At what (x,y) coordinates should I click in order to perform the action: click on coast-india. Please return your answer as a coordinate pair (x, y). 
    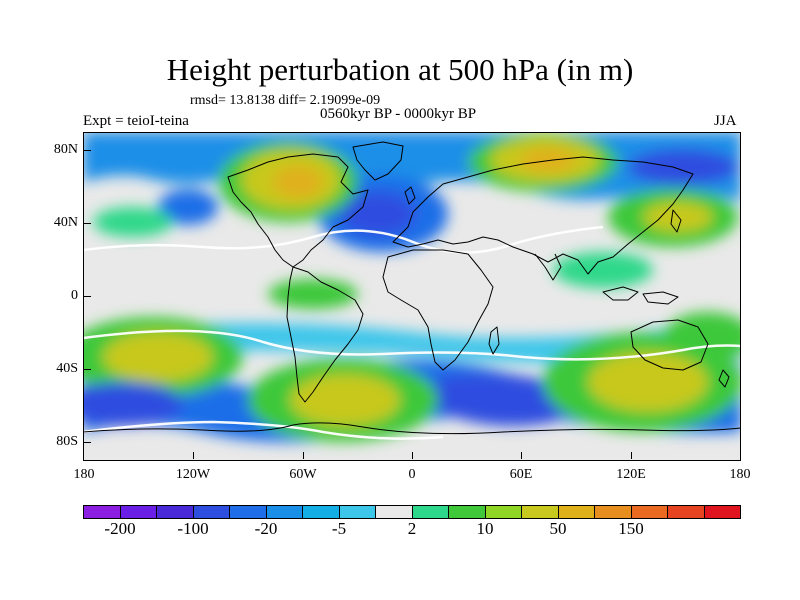
    Looking at the image, I should click on (548, 267).